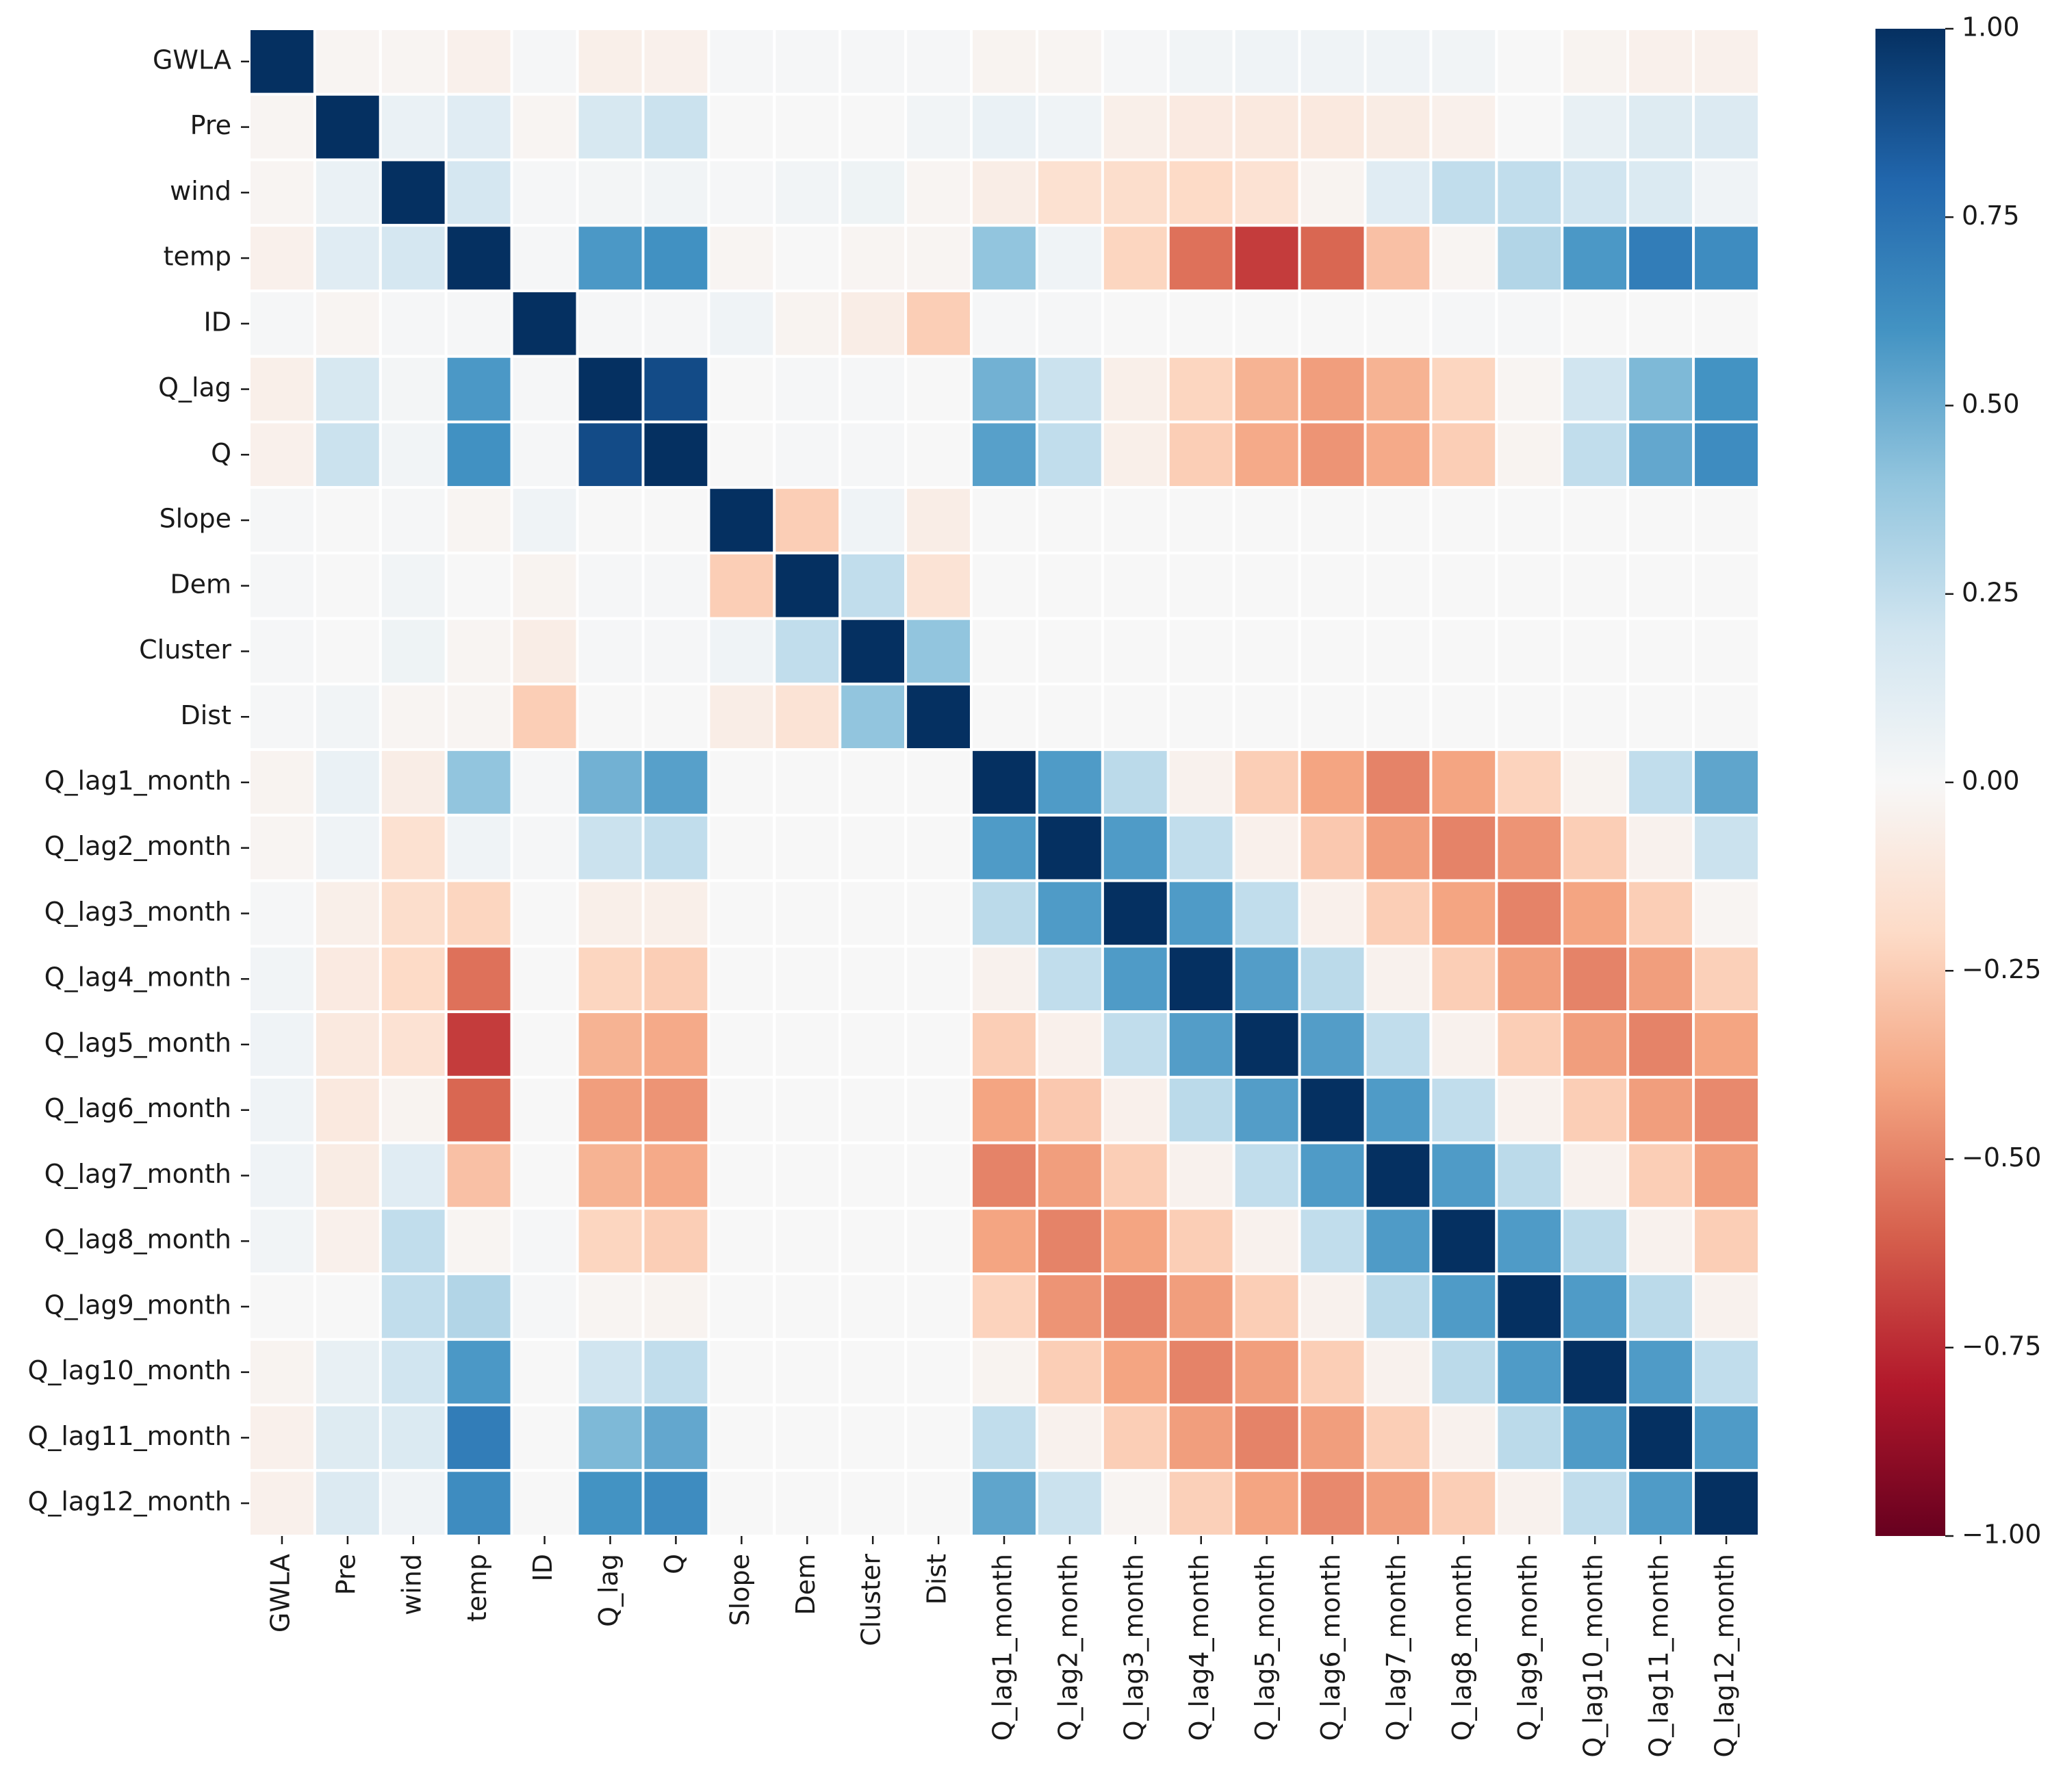  I want to click on heatmap-cell-q-lag8-month-q-lag8-month, so click(1464, 1241).